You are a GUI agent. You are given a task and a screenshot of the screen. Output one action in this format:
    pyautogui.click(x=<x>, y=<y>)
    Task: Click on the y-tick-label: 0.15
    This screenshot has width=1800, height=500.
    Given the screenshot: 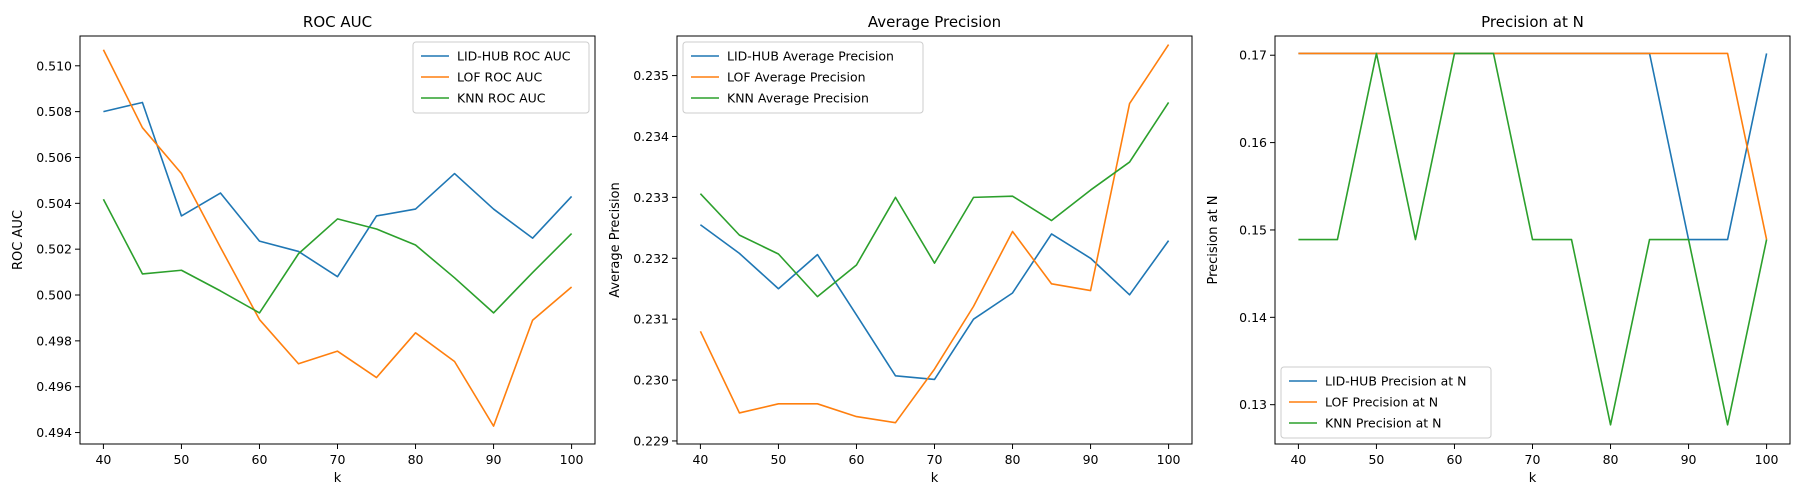 What is the action you would take?
    pyautogui.click(x=1253, y=229)
    